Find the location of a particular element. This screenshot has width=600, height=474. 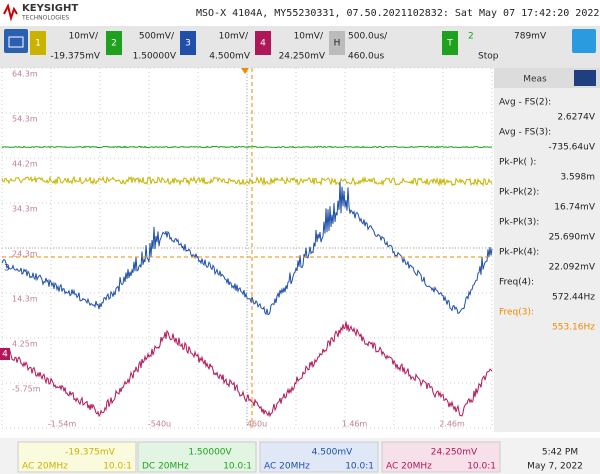

trigger-label: T is located at coordinates (449, 44).